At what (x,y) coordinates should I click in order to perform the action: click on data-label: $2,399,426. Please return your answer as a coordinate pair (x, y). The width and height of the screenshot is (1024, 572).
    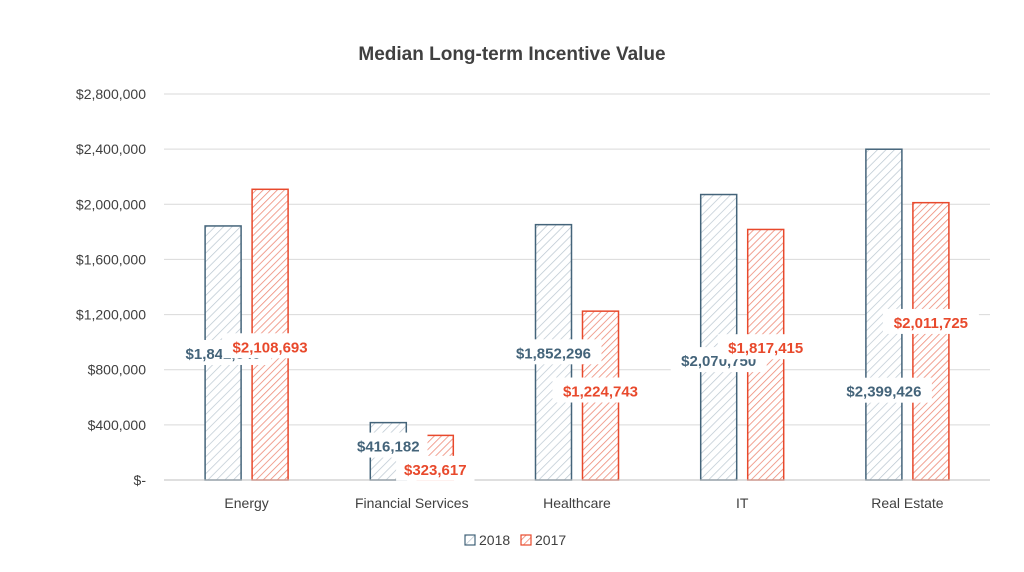
    Looking at the image, I should click on (883, 392).